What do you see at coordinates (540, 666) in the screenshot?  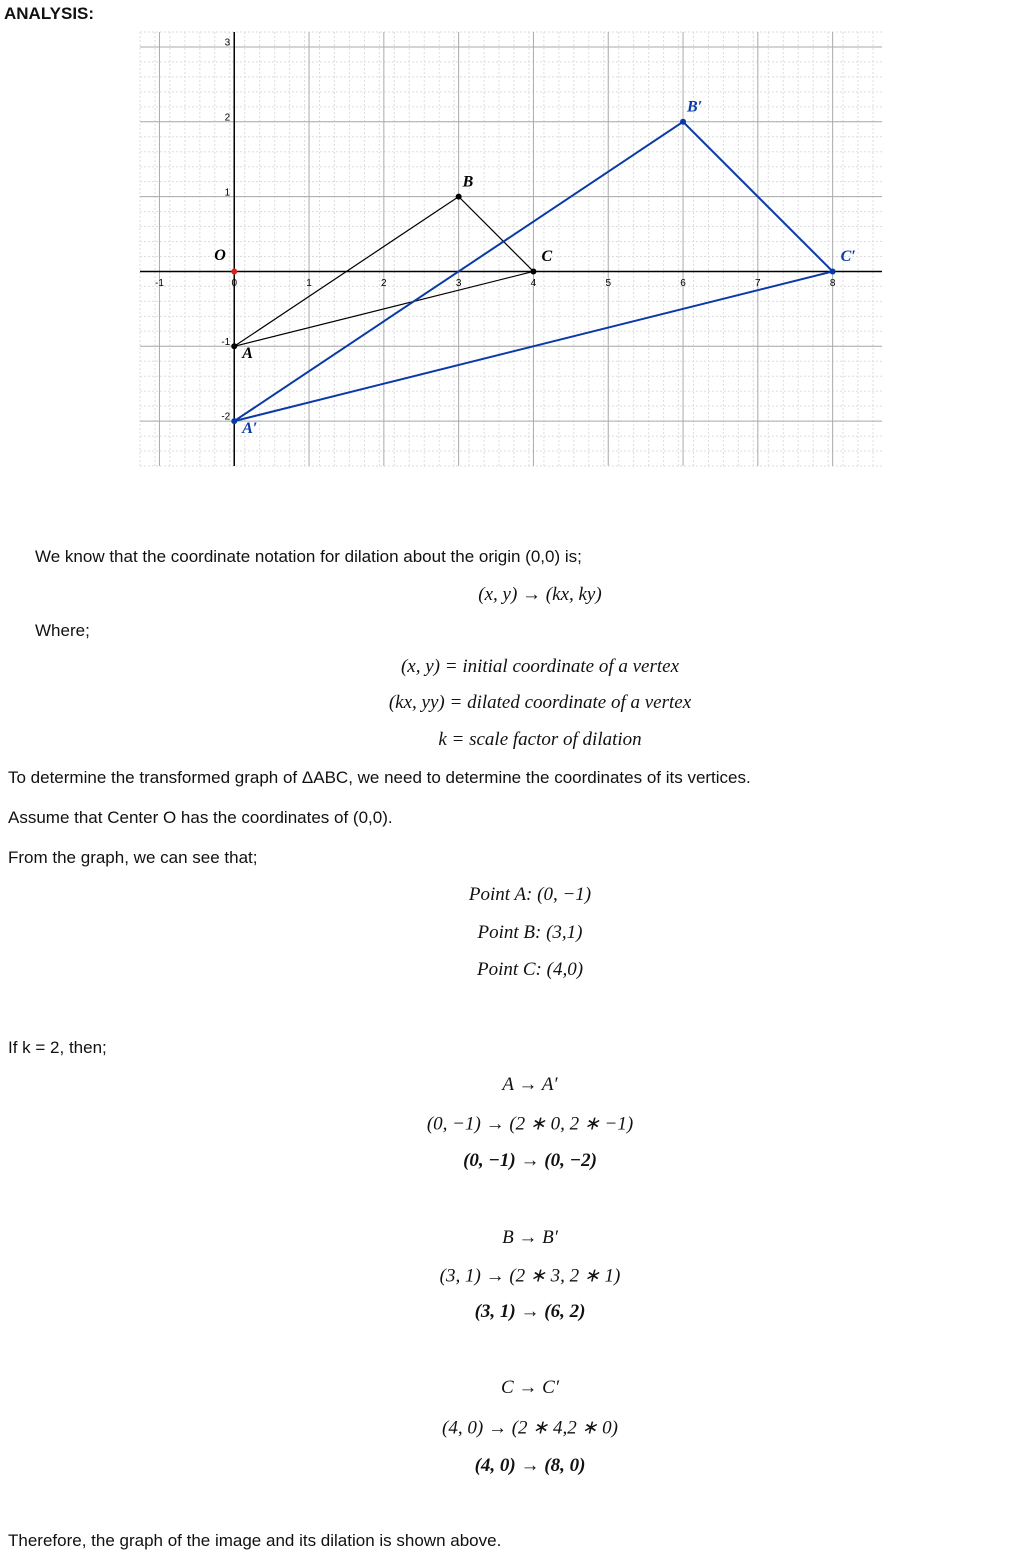 I see `math-line: (x, y) = initial coordinate of a vertex` at bounding box center [540, 666].